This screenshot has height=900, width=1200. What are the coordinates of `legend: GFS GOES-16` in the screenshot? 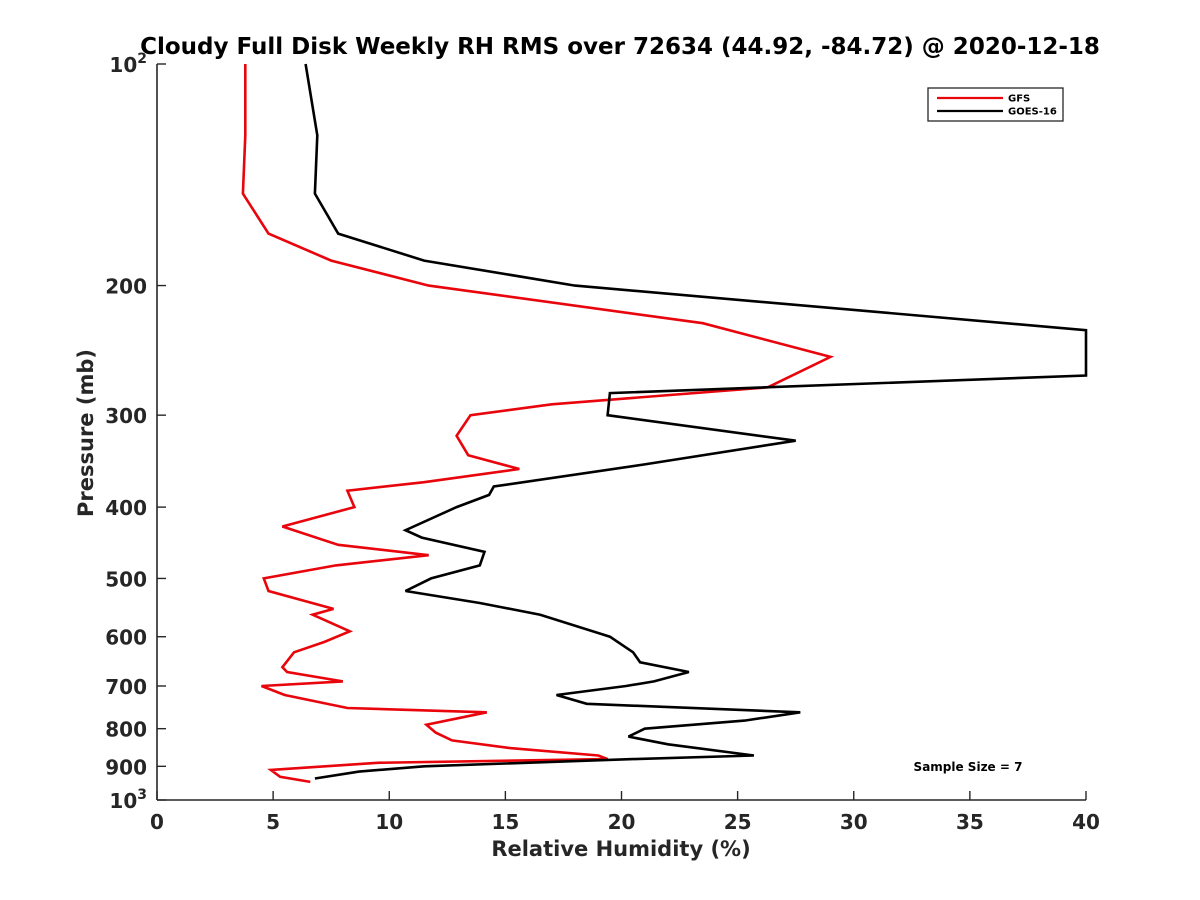 It's located at (995, 104).